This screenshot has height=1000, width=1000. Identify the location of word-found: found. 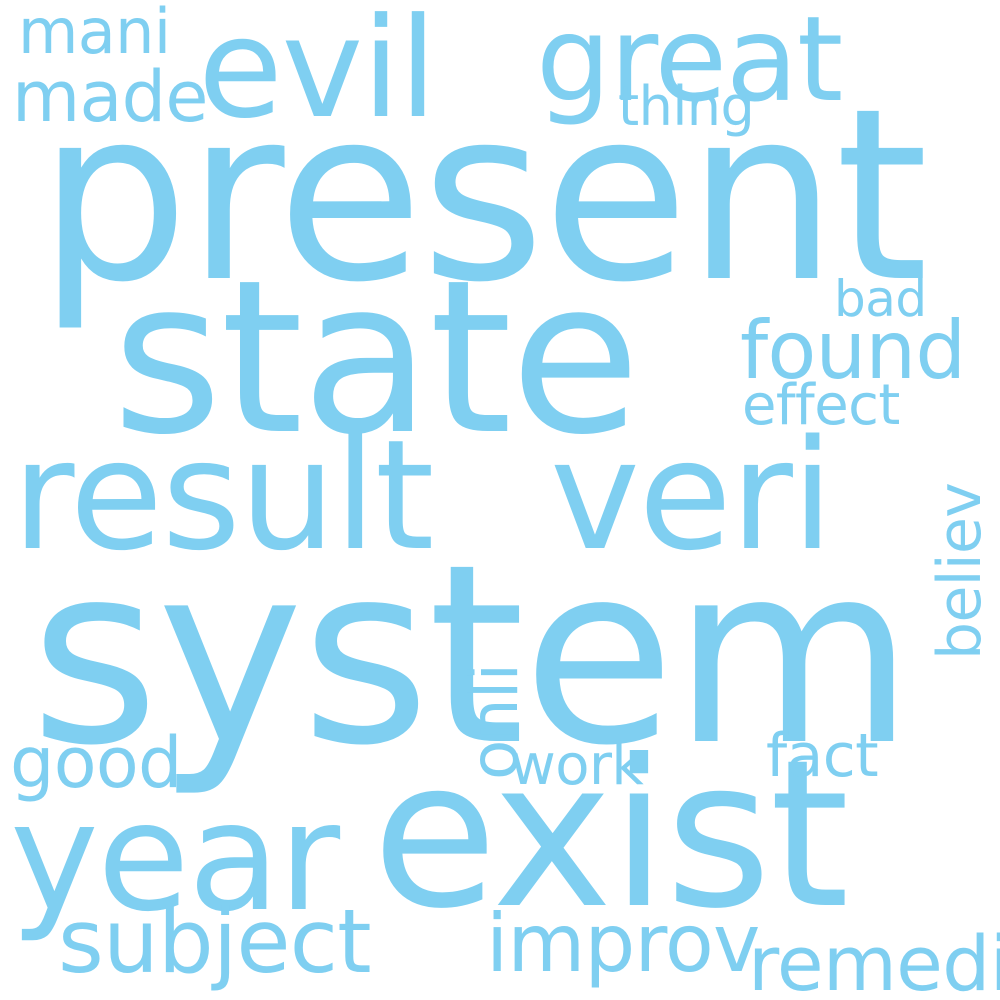
(853, 350).